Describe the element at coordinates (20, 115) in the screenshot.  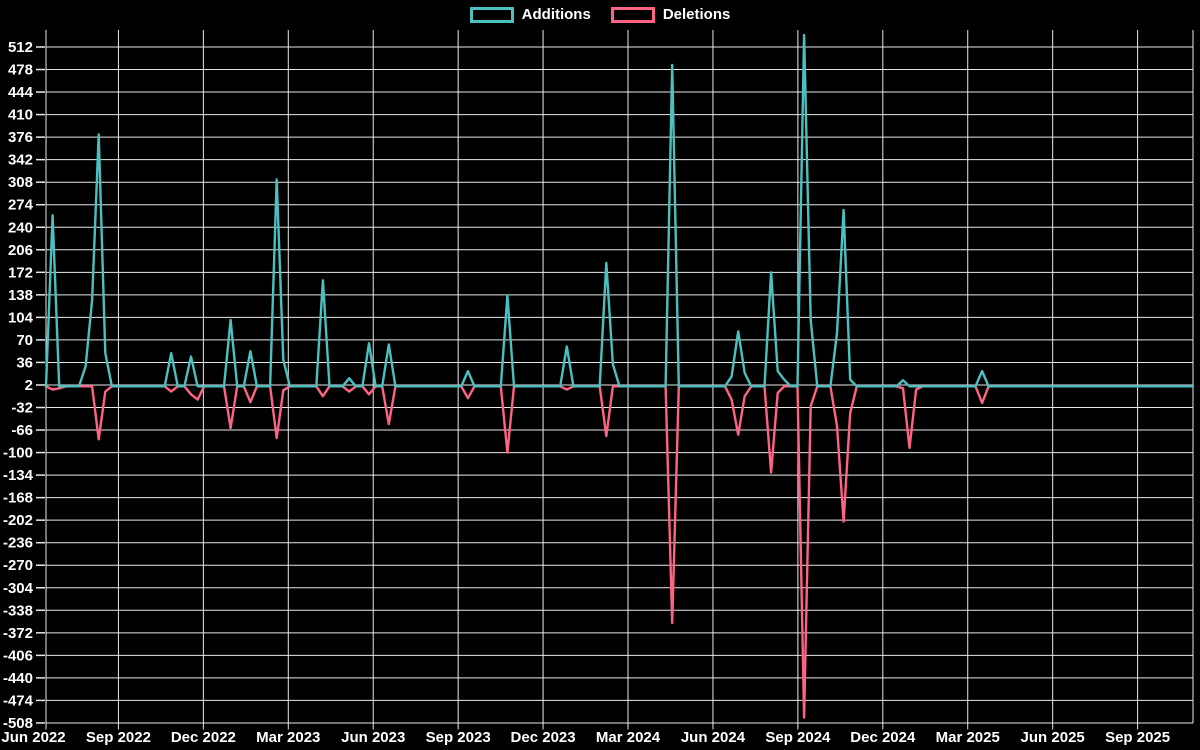
I see `y-tick-label: 410` at that location.